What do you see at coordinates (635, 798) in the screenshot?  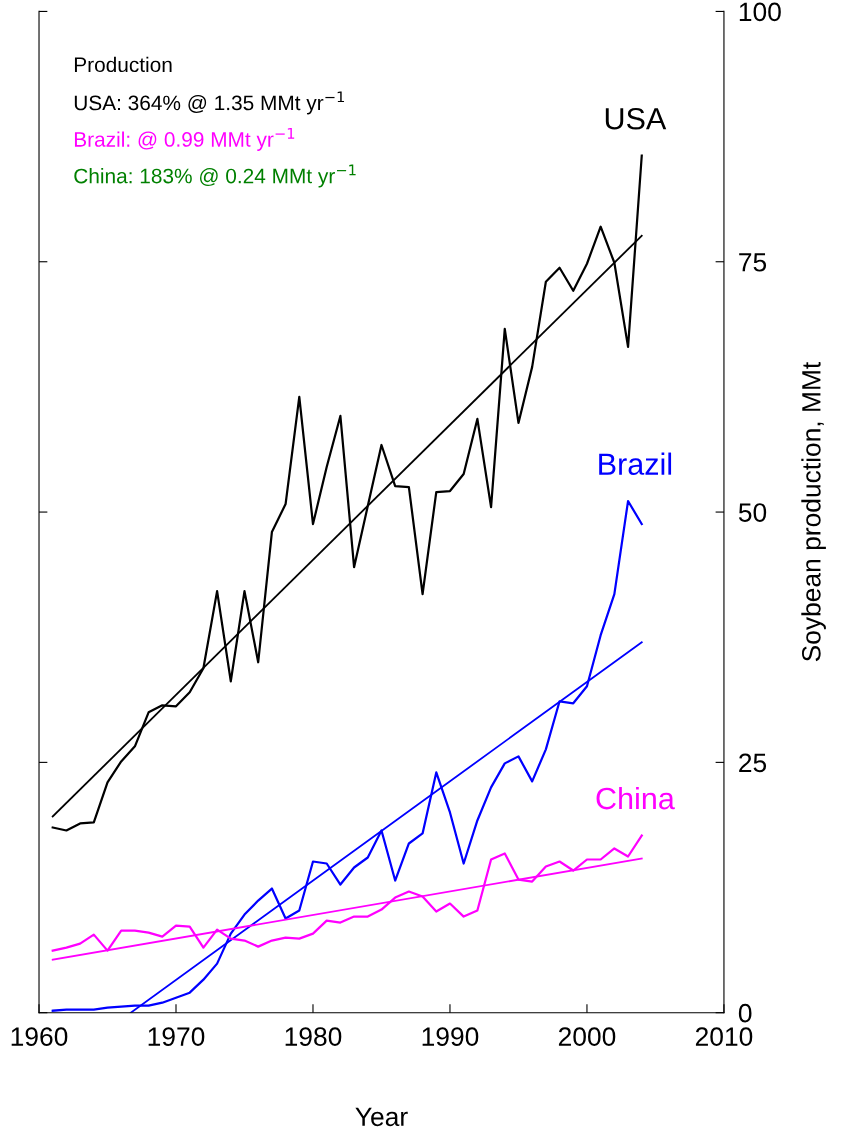 I see `series-label: China` at bounding box center [635, 798].